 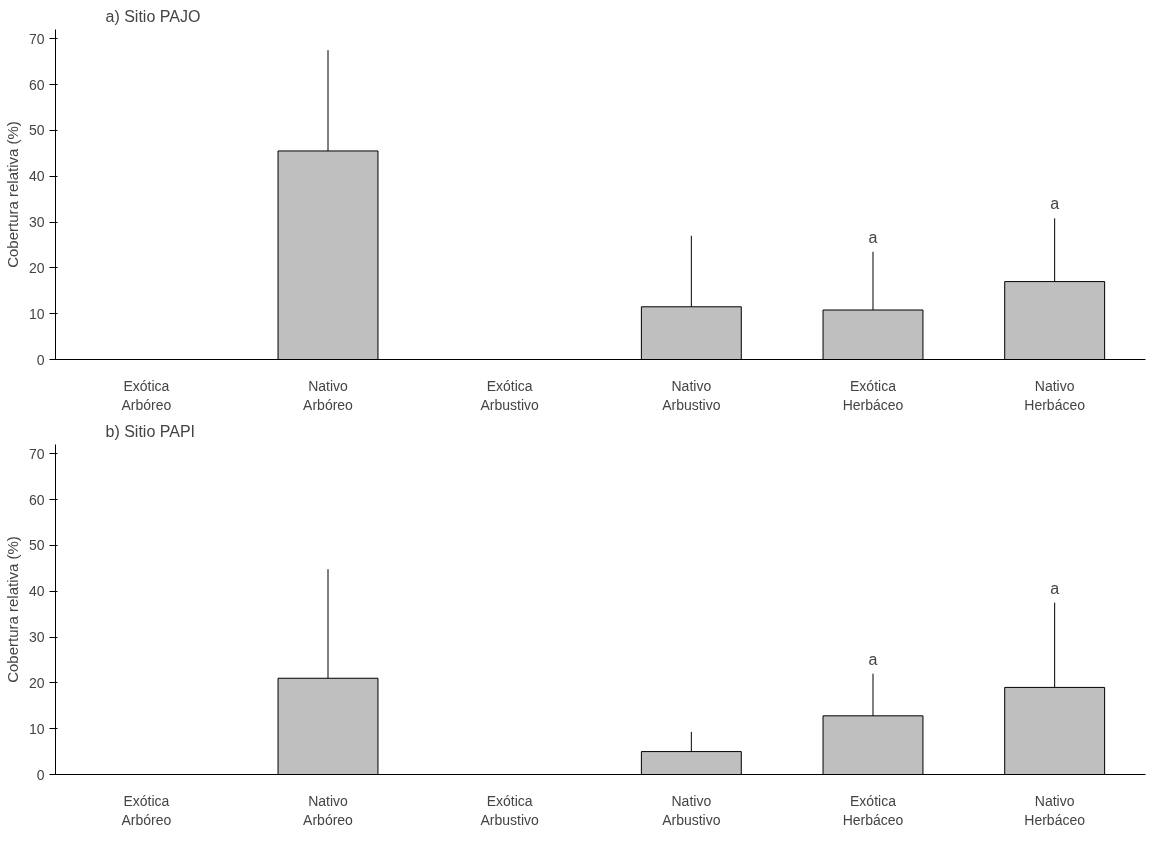 I want to click on chart-title: a) Sitio PAJO, so click(x=153, y=16).